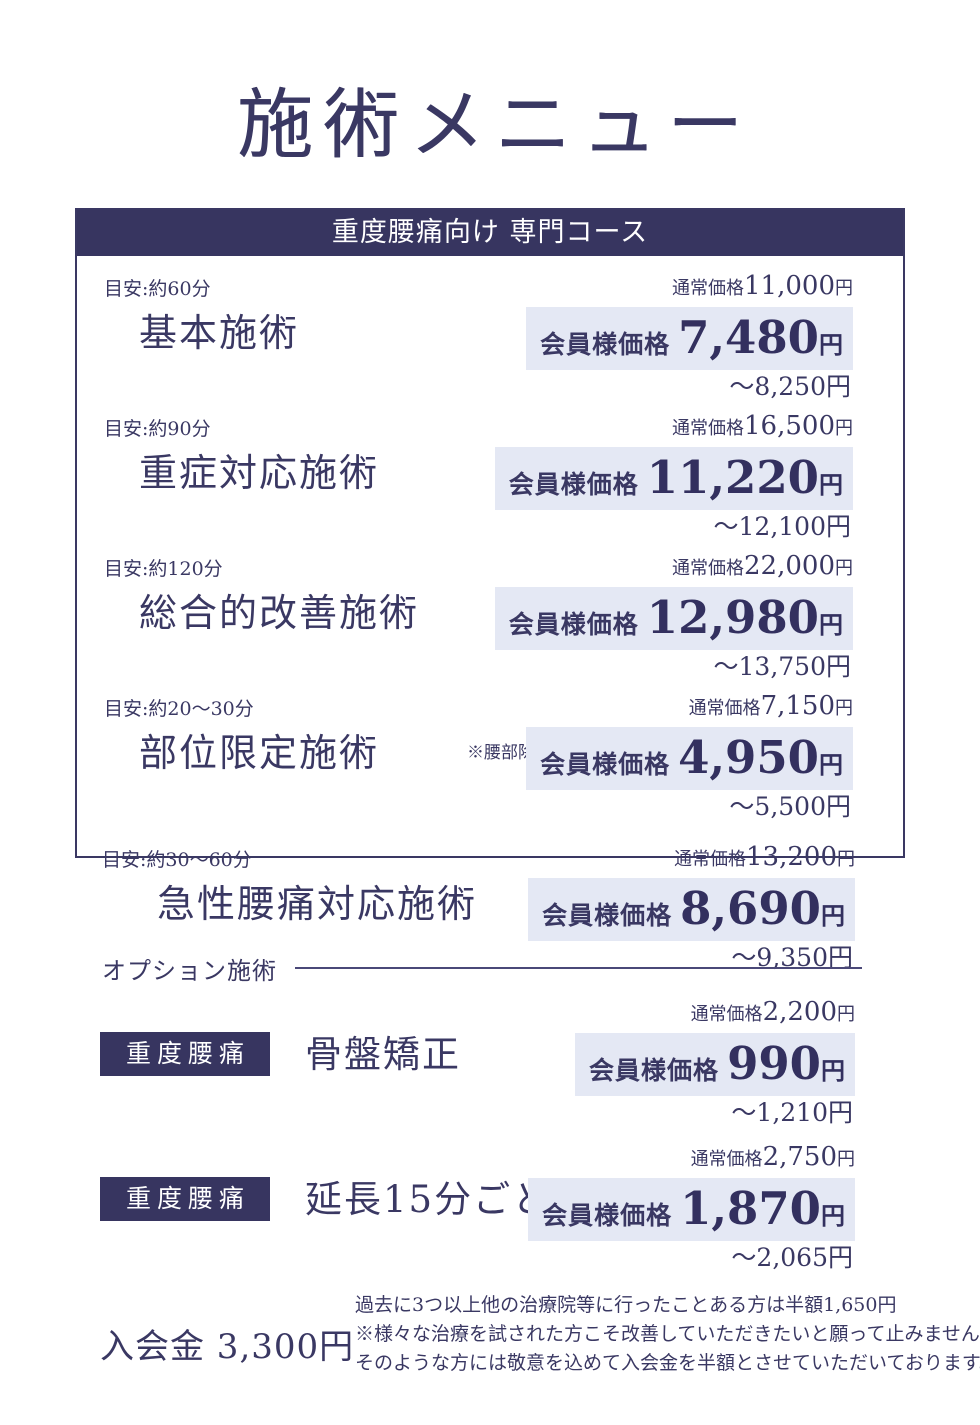 The height and width of the screenshot is (1425, 980). Describe the element at coordinates (227, 1346) in the screenshot. I see `joining-fee: 入会金 3,300円` at that location.